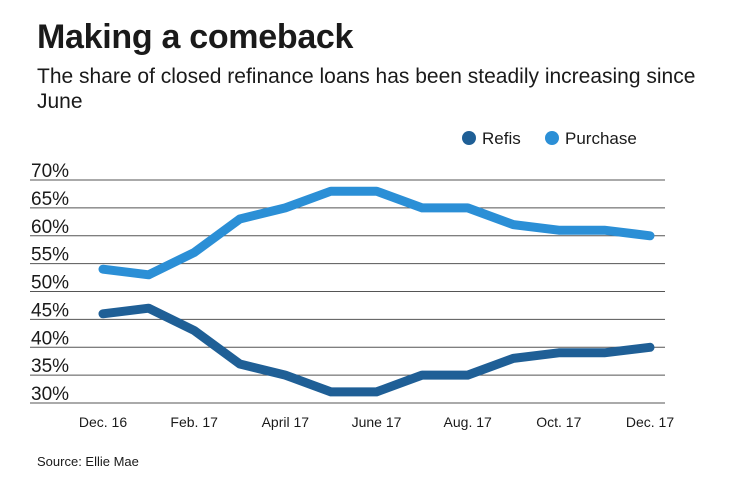 This screenshot has height=482, width=740. I want to click on x-tick-label: June 17, so click(377, 422).